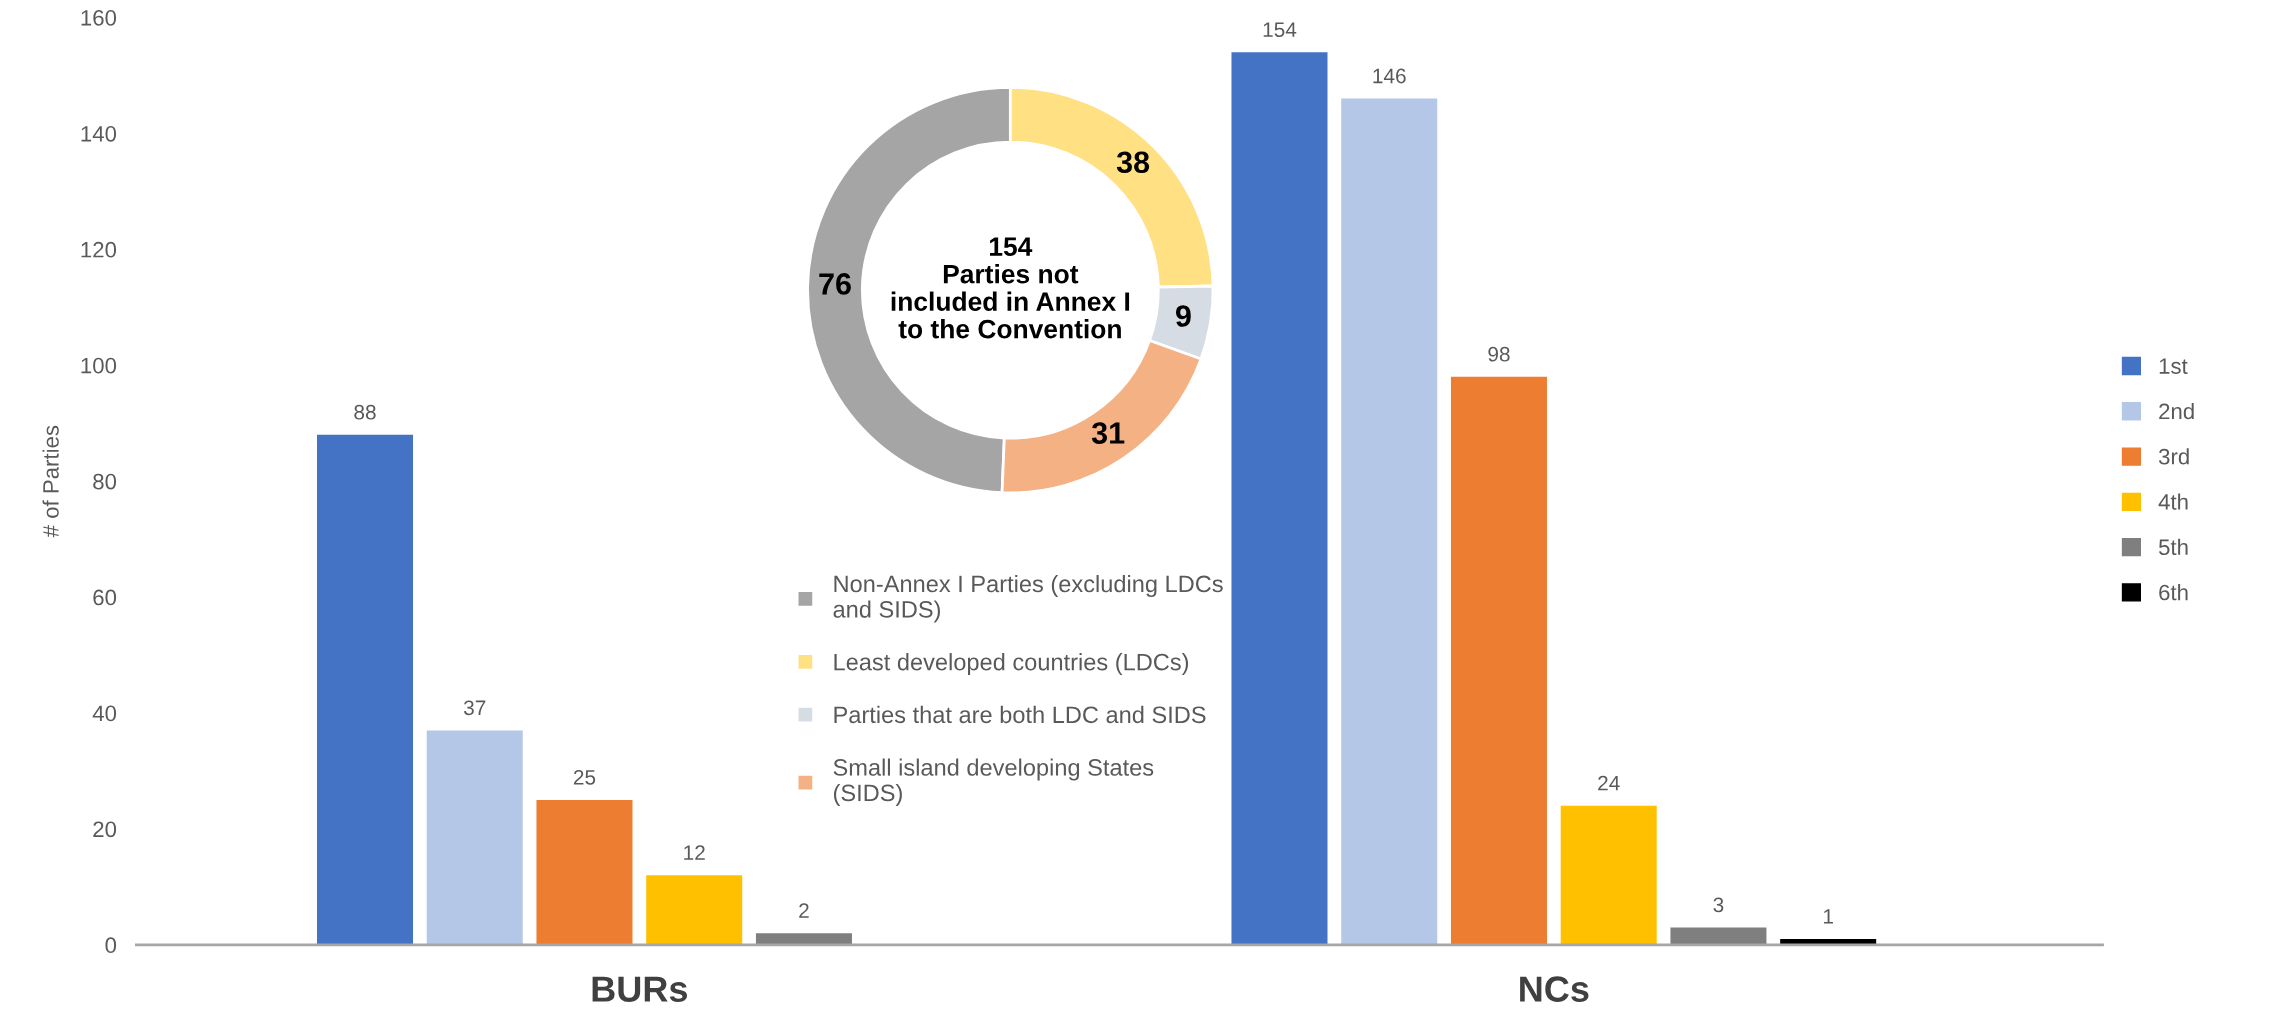 The height and width of the screenshot is (1027, 2273). What do you see at coordinates (1108, 433) in the screenshot?
I see `data-label: 31` at bounding box center [1108, 433].